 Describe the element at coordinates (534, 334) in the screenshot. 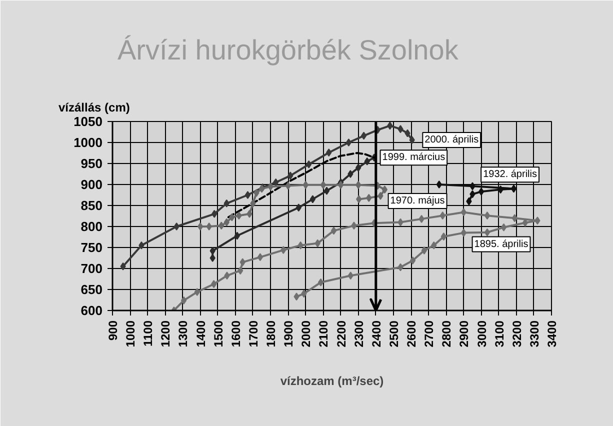

I see `x-tick-label: 3300` at that location.